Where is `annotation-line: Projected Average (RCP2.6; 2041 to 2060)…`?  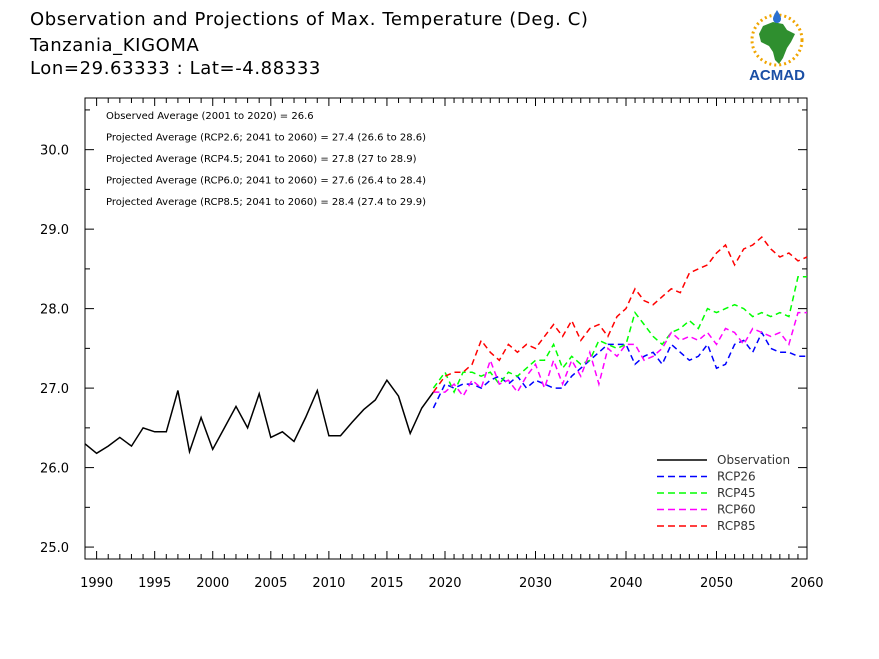 annotation-line: Projected Average (RCP2.6; 2041 to 2060)… is located at coordinates (266, 138).